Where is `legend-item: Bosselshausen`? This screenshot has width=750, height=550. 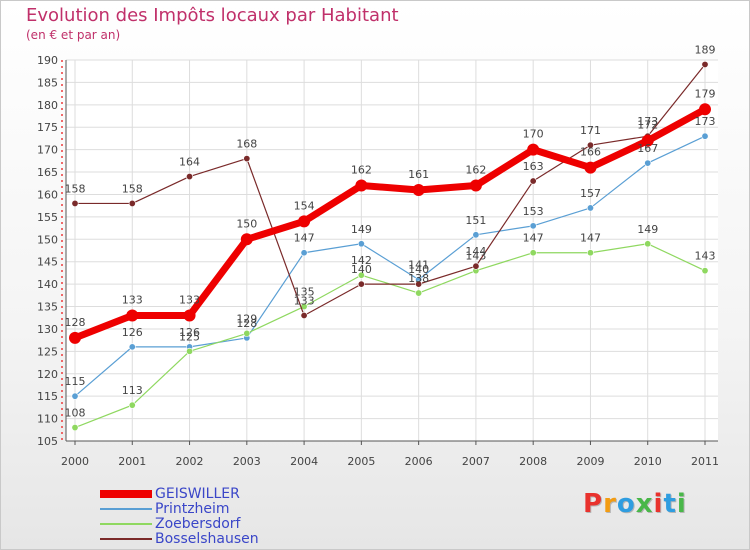
legend-item: Bosselshausen is located at coordinates (230, 539).